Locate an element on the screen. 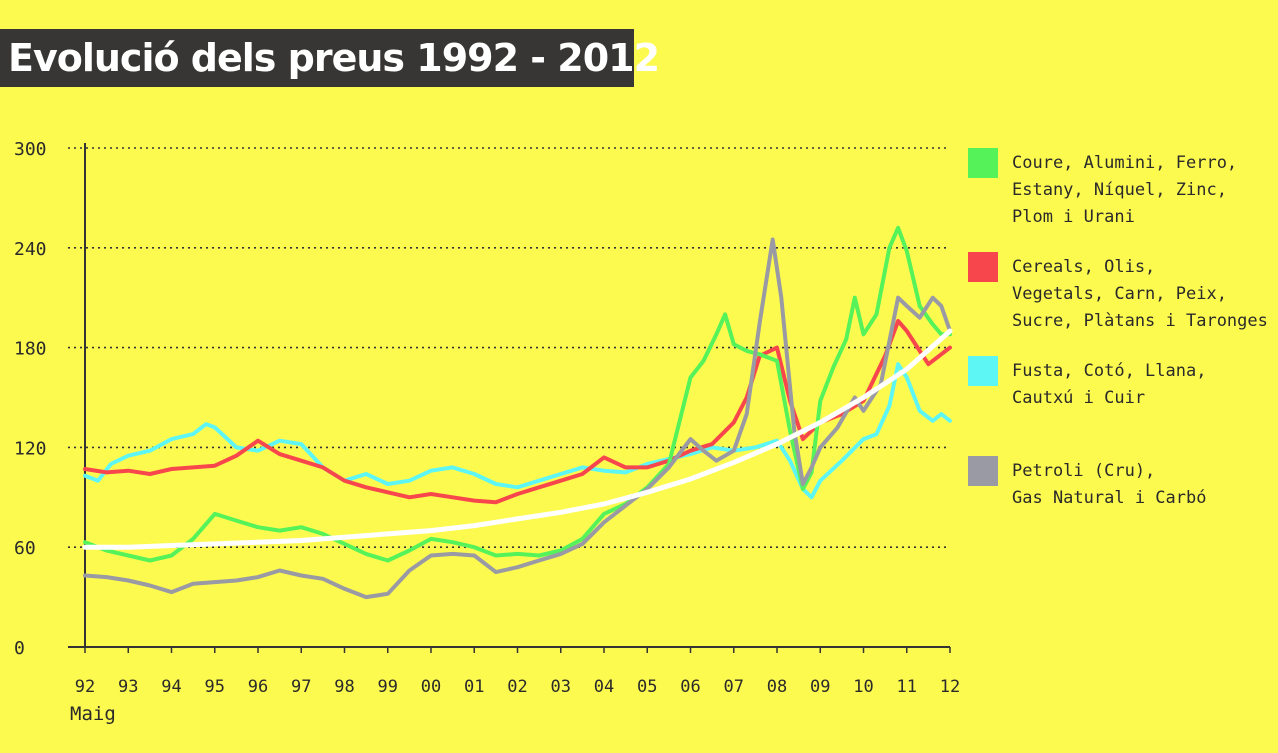 This screenshot has width=1278, height=753. x-tick-label-04: 04 is located at coordinates (604, 687).